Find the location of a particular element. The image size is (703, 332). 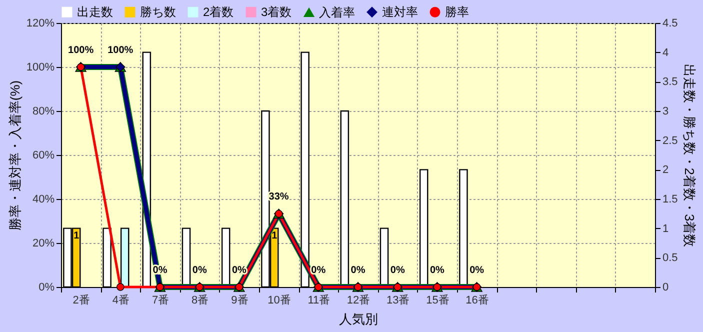

legend-label: 2着数 is located at coordinates (218, 12).